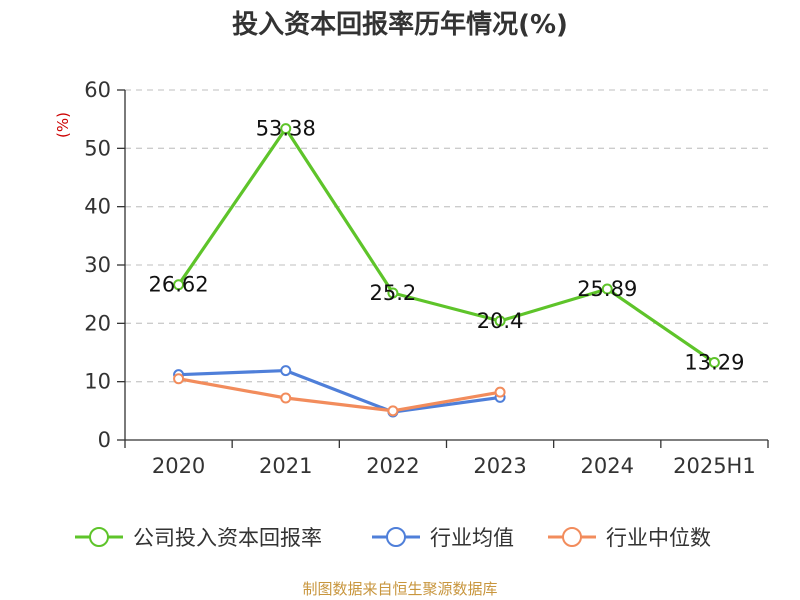 This screenshot has height=600, width=800. What do you see at coordinates (178, 466) in the screenshot?
I see `x-tick-label-2020: 2020` at bounding box center [178, 466].